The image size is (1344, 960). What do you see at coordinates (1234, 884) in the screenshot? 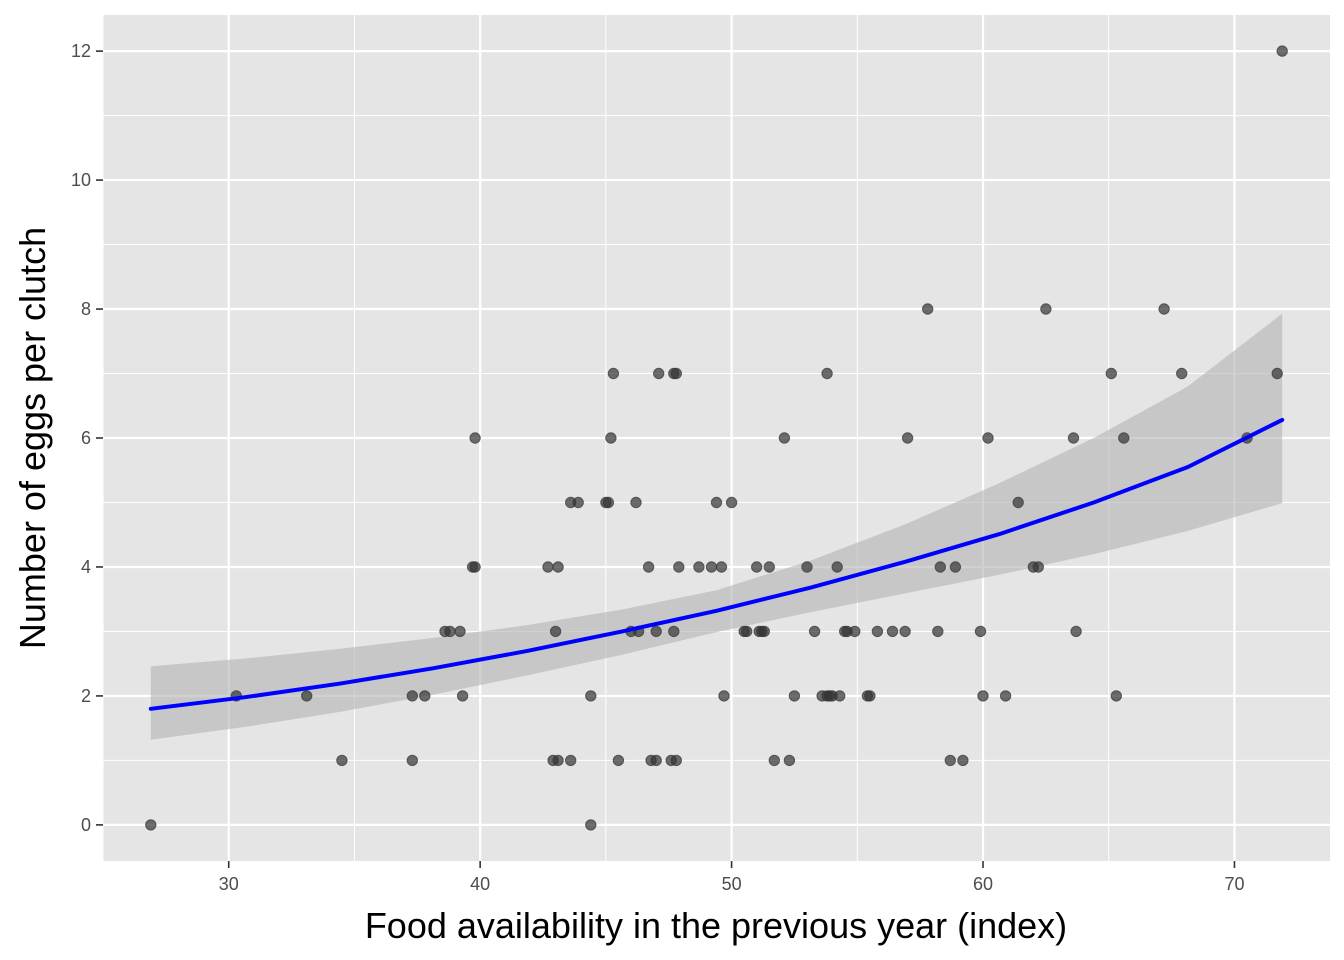
I see `x-tick-label: 70` at bounding box center [1234, 884].